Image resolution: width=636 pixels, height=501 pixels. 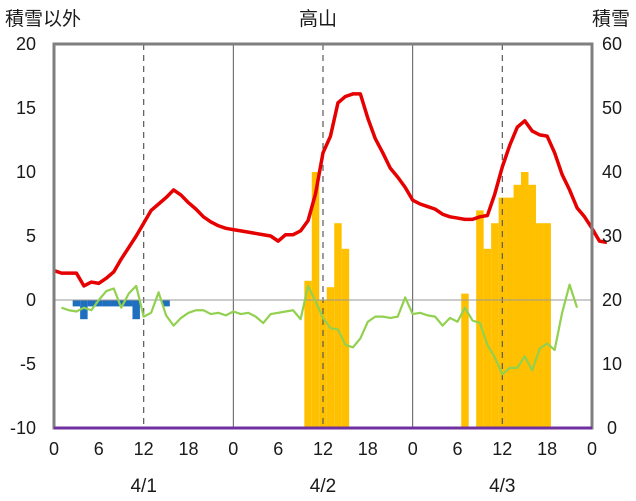 I want to click on right-tick-label: 50, so click(x=612, y=108).